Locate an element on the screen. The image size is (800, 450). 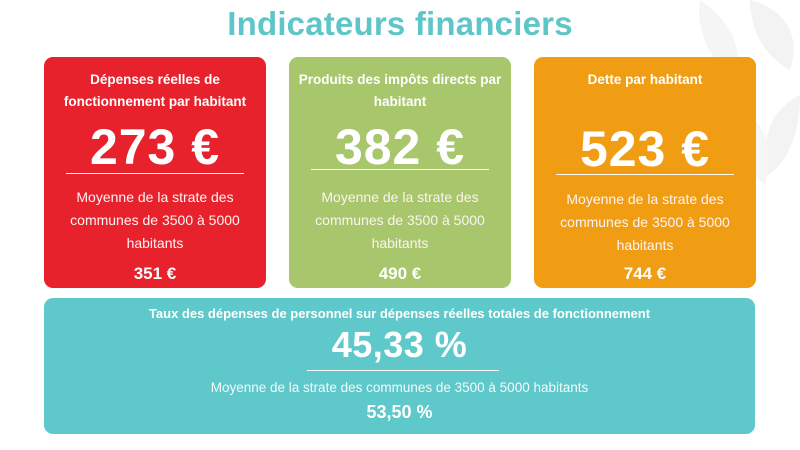
card-value: 382 € is located at coordinates (400, 147).